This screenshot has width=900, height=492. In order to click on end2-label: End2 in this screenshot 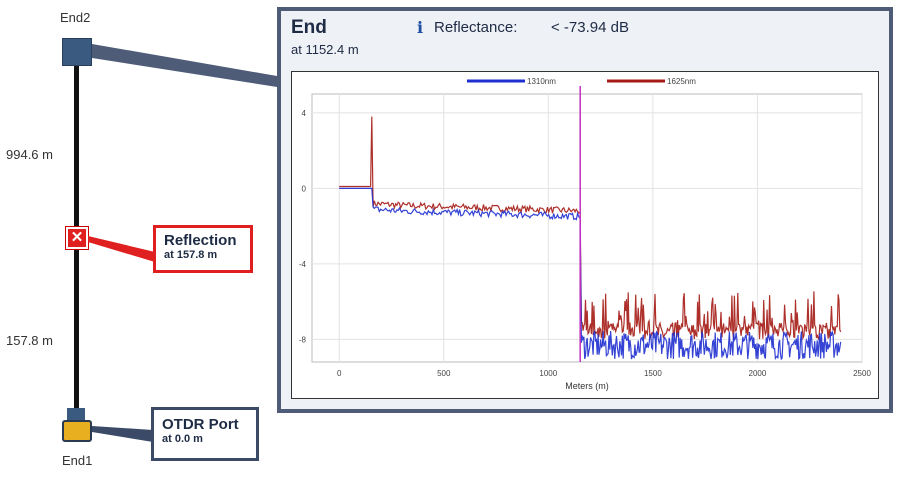, I will do `click(75, 17)`.